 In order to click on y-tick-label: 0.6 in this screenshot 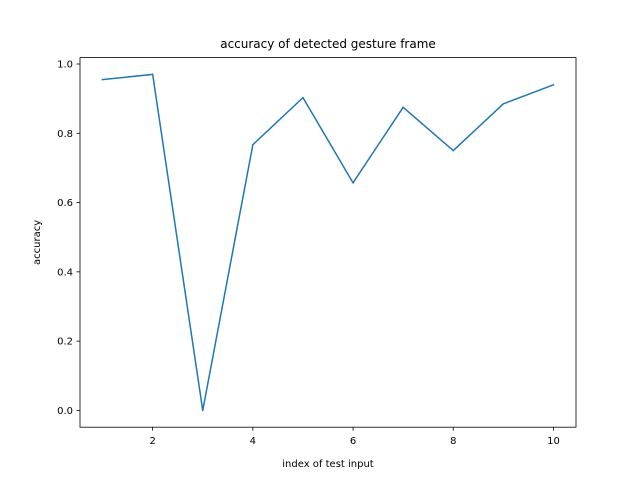, I will do `click(65, 203)`.